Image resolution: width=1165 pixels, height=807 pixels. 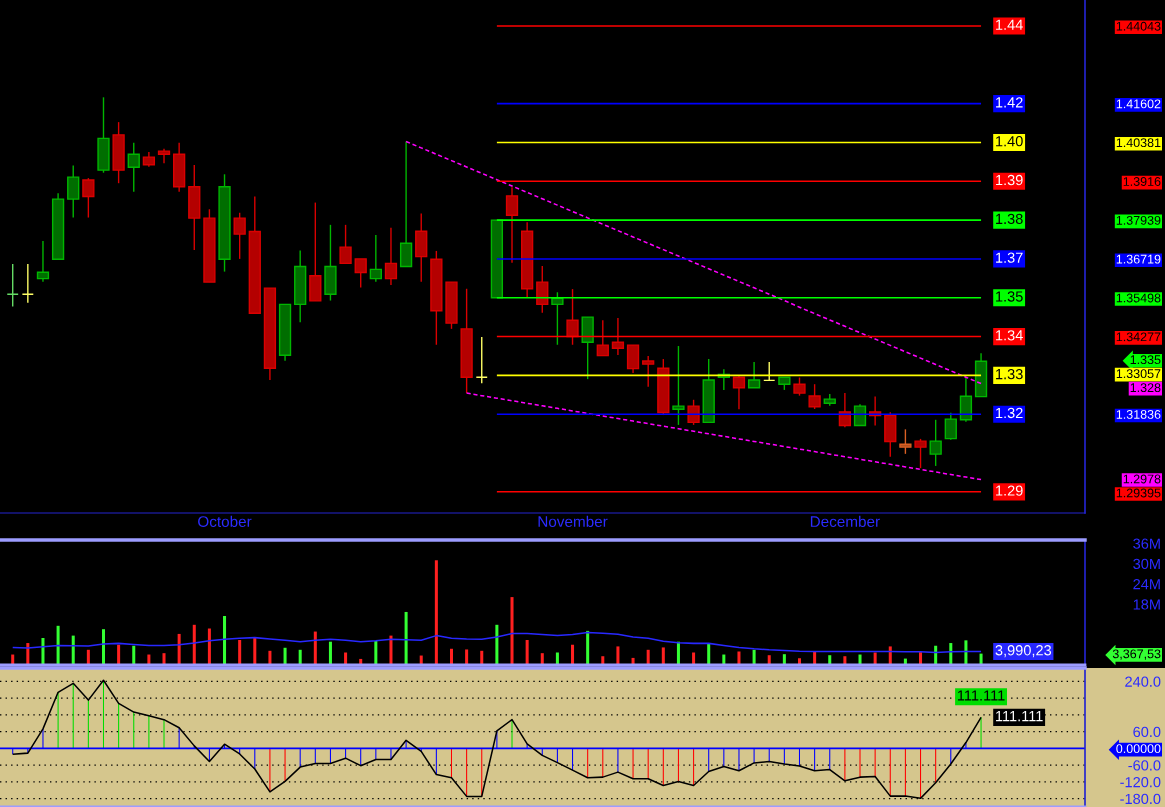 What do you see at coordinates (1138, 374) in the screenshot?
I see `y-tick-label: 1.33057` at bounding box center [1138, 374].